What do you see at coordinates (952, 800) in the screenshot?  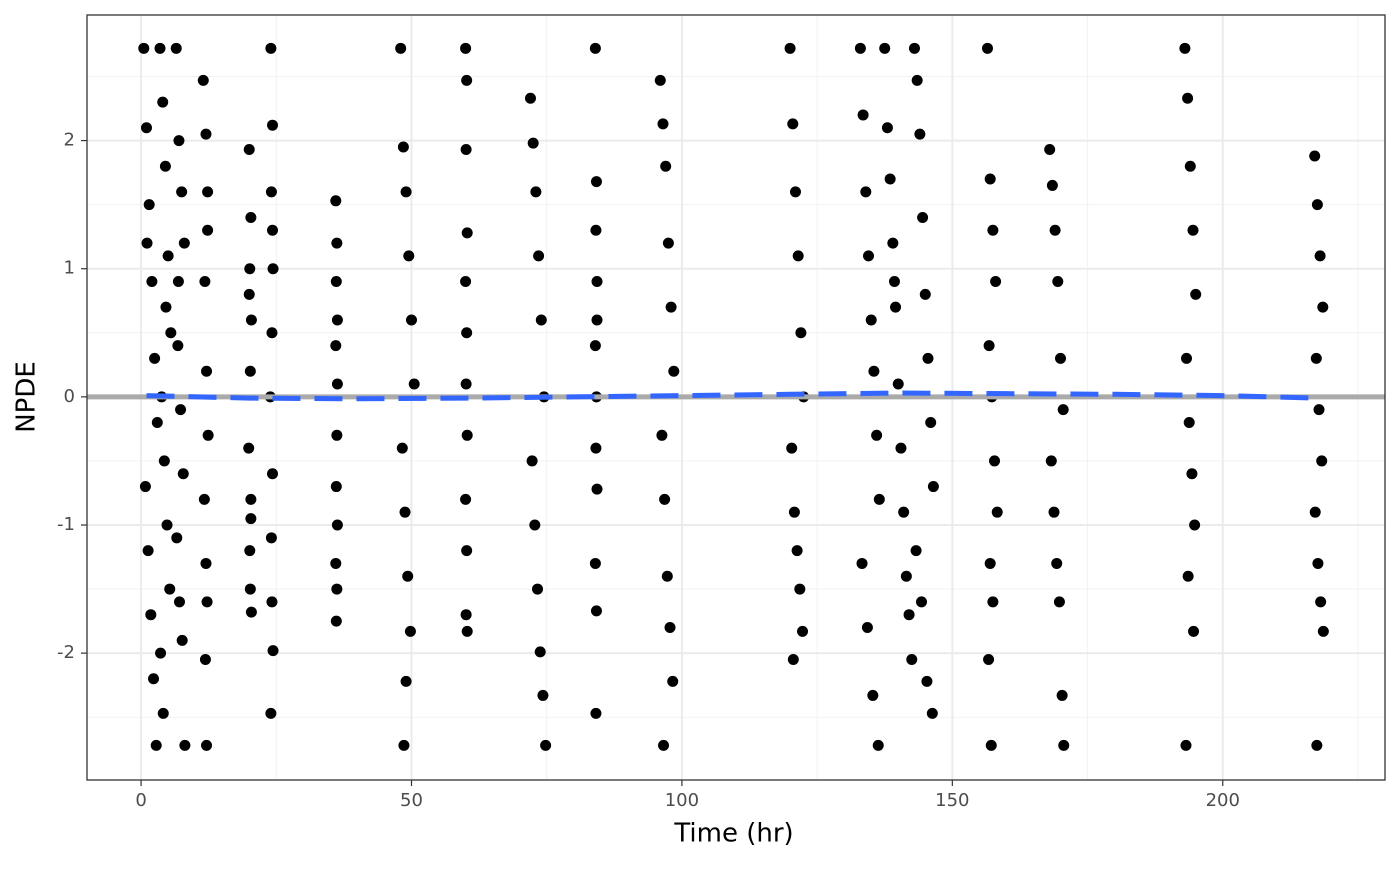 I see `x-tick-label: 150` at bounding box center [952, 800].